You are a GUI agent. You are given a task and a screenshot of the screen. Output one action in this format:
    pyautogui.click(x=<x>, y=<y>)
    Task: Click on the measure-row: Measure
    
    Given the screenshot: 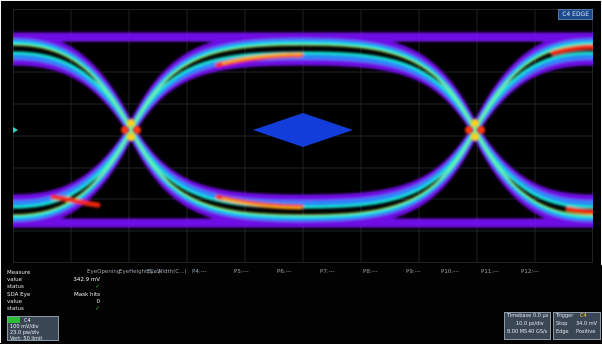 What is the action you would take?
    pyautogui.click(x=57, y=273)
    